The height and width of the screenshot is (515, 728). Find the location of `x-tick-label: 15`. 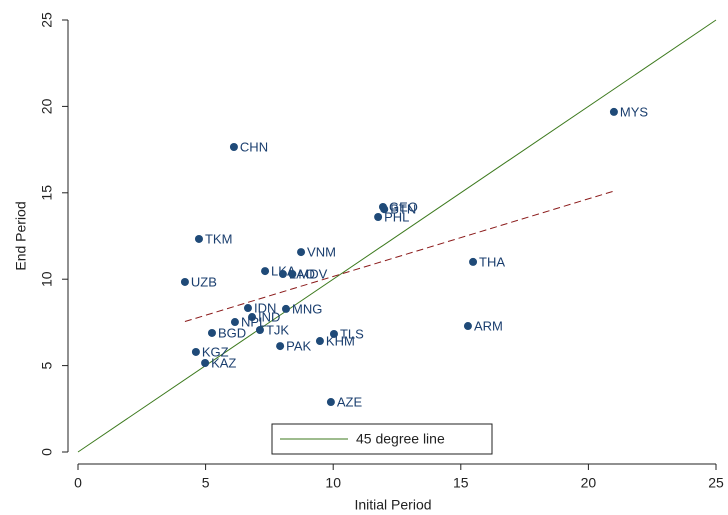

x-tick-label: 15 is located at coordinates (461, 483).